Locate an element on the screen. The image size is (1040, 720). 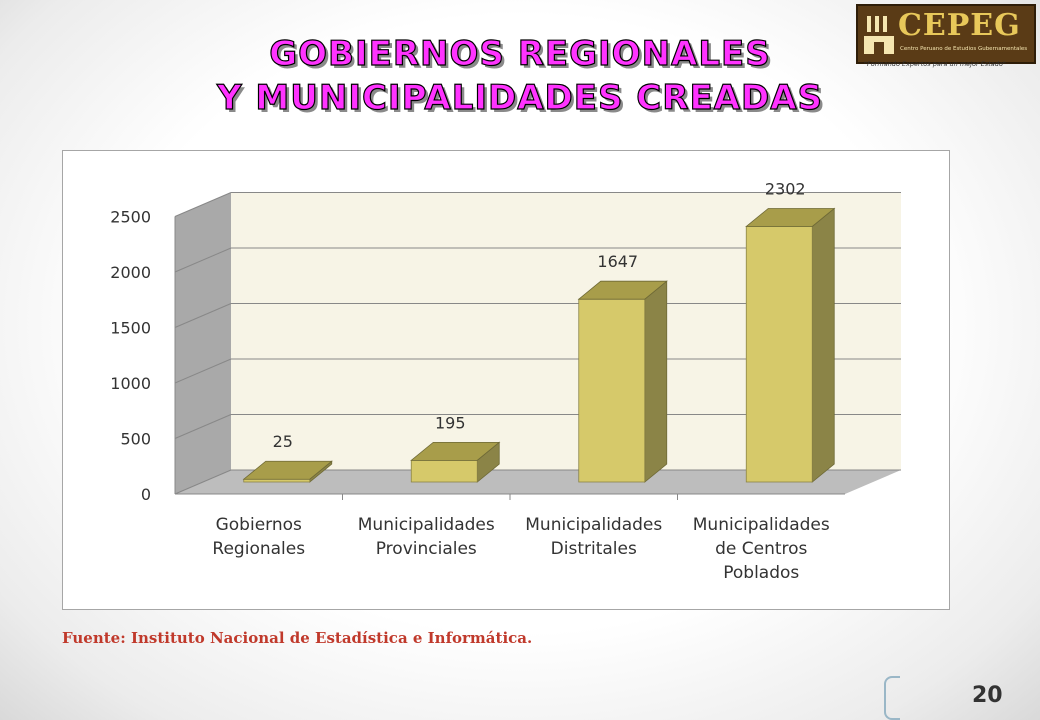
y-tick-label: 2500 is located at coordinates (130, 217).